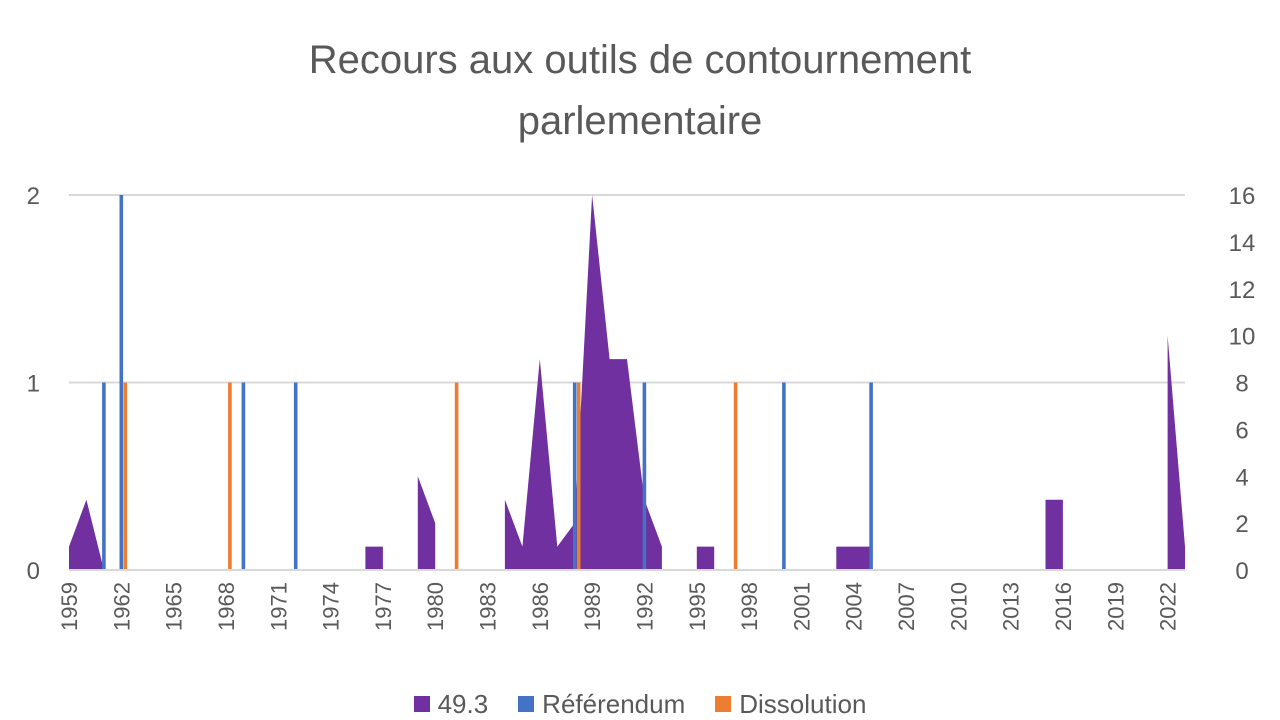  Describe the element at coordinates (749, 606) in the screenshot. I see `x-tick-label: 1998` at that location.